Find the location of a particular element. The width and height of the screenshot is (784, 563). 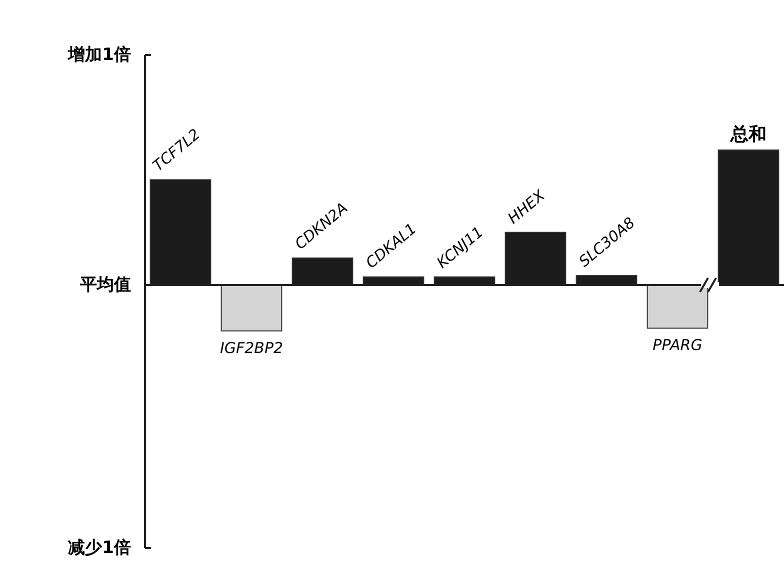

text: 增加1倍 is located at coordinates (99, 55).